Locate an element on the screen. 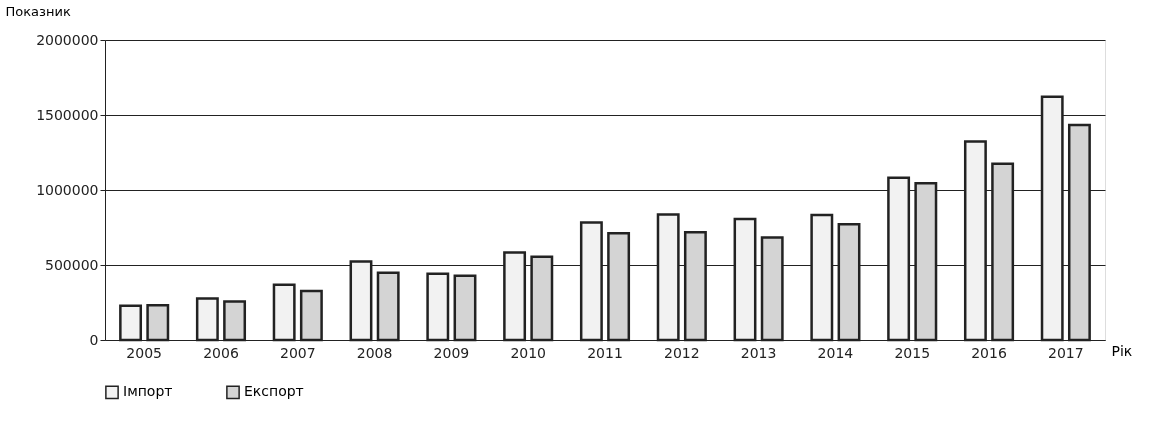 The height and width of the screenshot is (445, 1156). y-tick-label: 1500000 is located at coordinates (67, 114).